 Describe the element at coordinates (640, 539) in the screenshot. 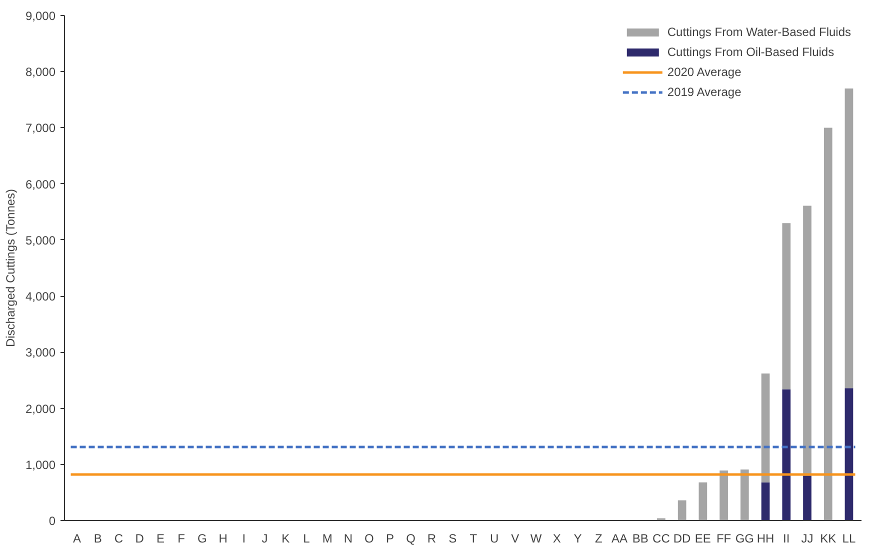

I see `x-tick-label: BB` at that location.